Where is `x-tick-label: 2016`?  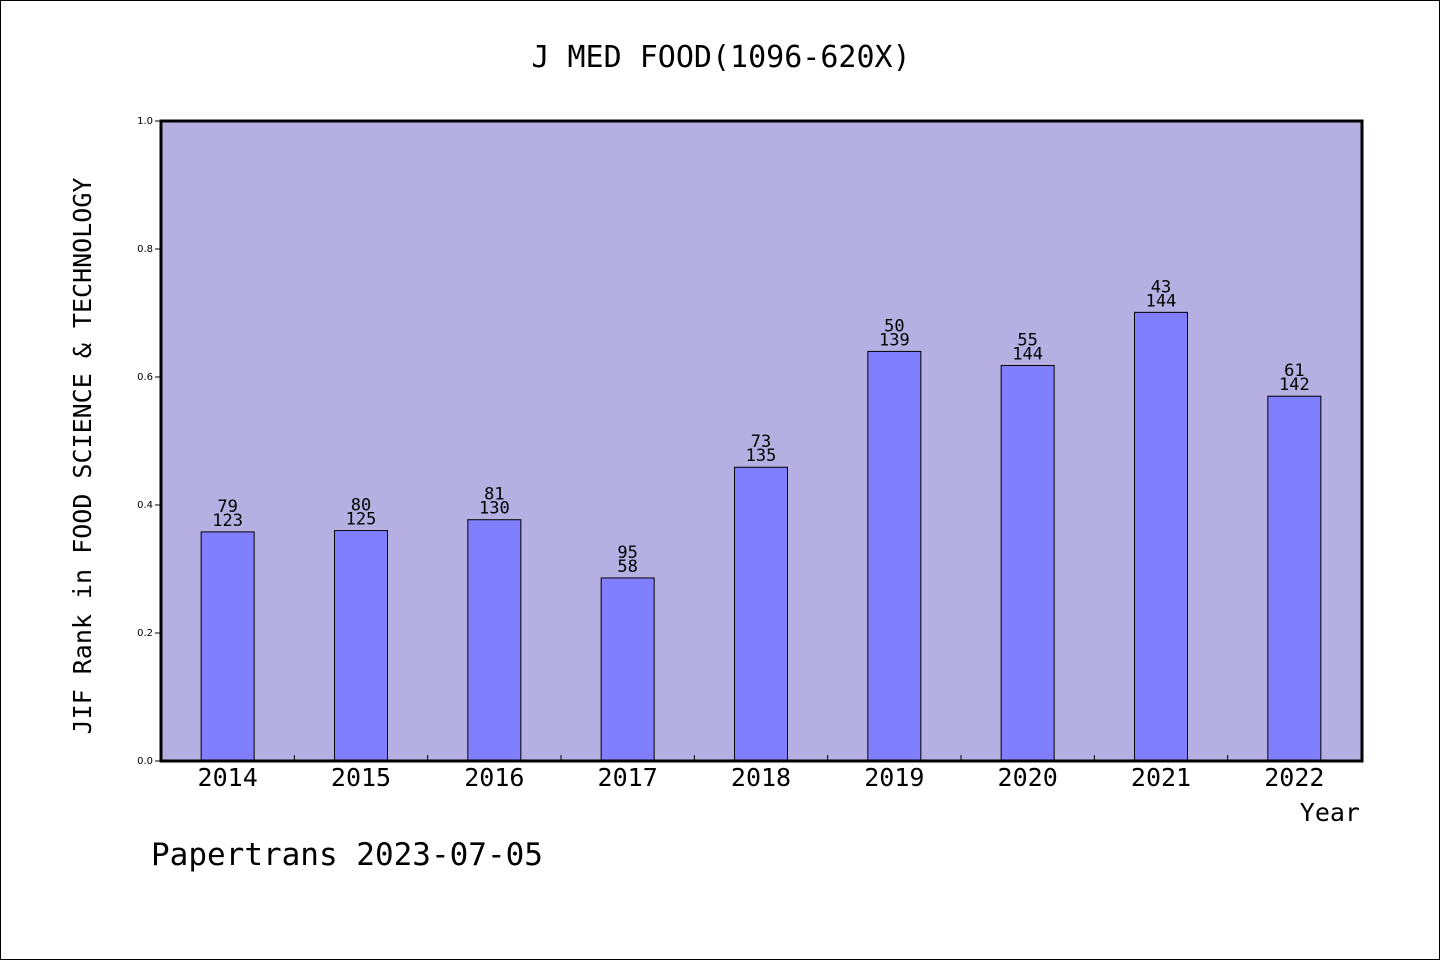 x-tick-label: 2016 is located at coordinates (494, 777).